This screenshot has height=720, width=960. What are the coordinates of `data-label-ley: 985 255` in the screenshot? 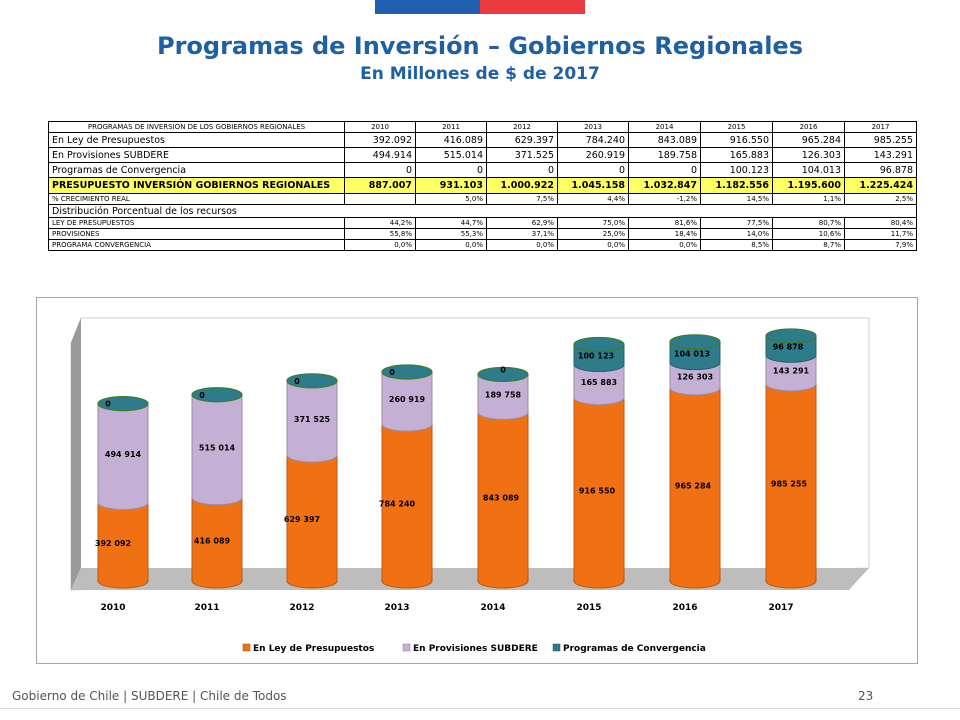 It's located at (789, 483).